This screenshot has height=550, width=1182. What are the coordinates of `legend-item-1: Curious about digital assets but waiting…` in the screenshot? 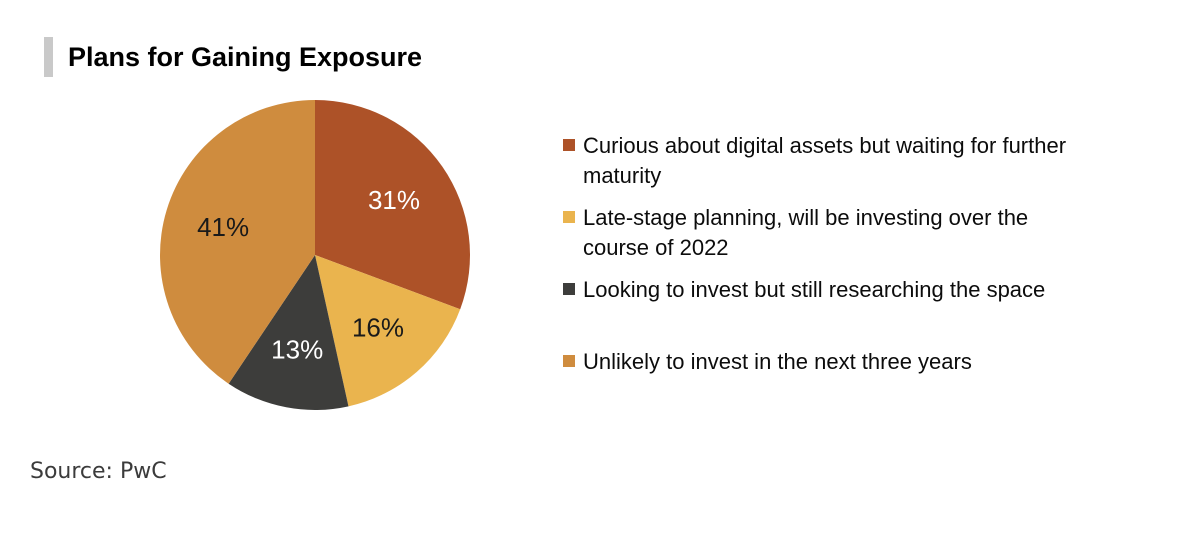 It's located at (863, 161).